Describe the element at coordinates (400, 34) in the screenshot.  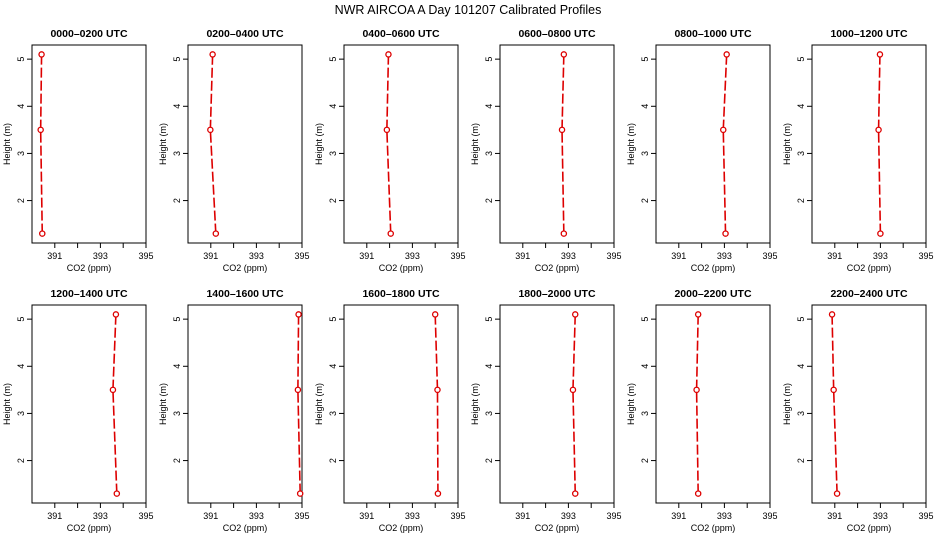
I see `panel-title: 0400–0600 UTC` at that location.